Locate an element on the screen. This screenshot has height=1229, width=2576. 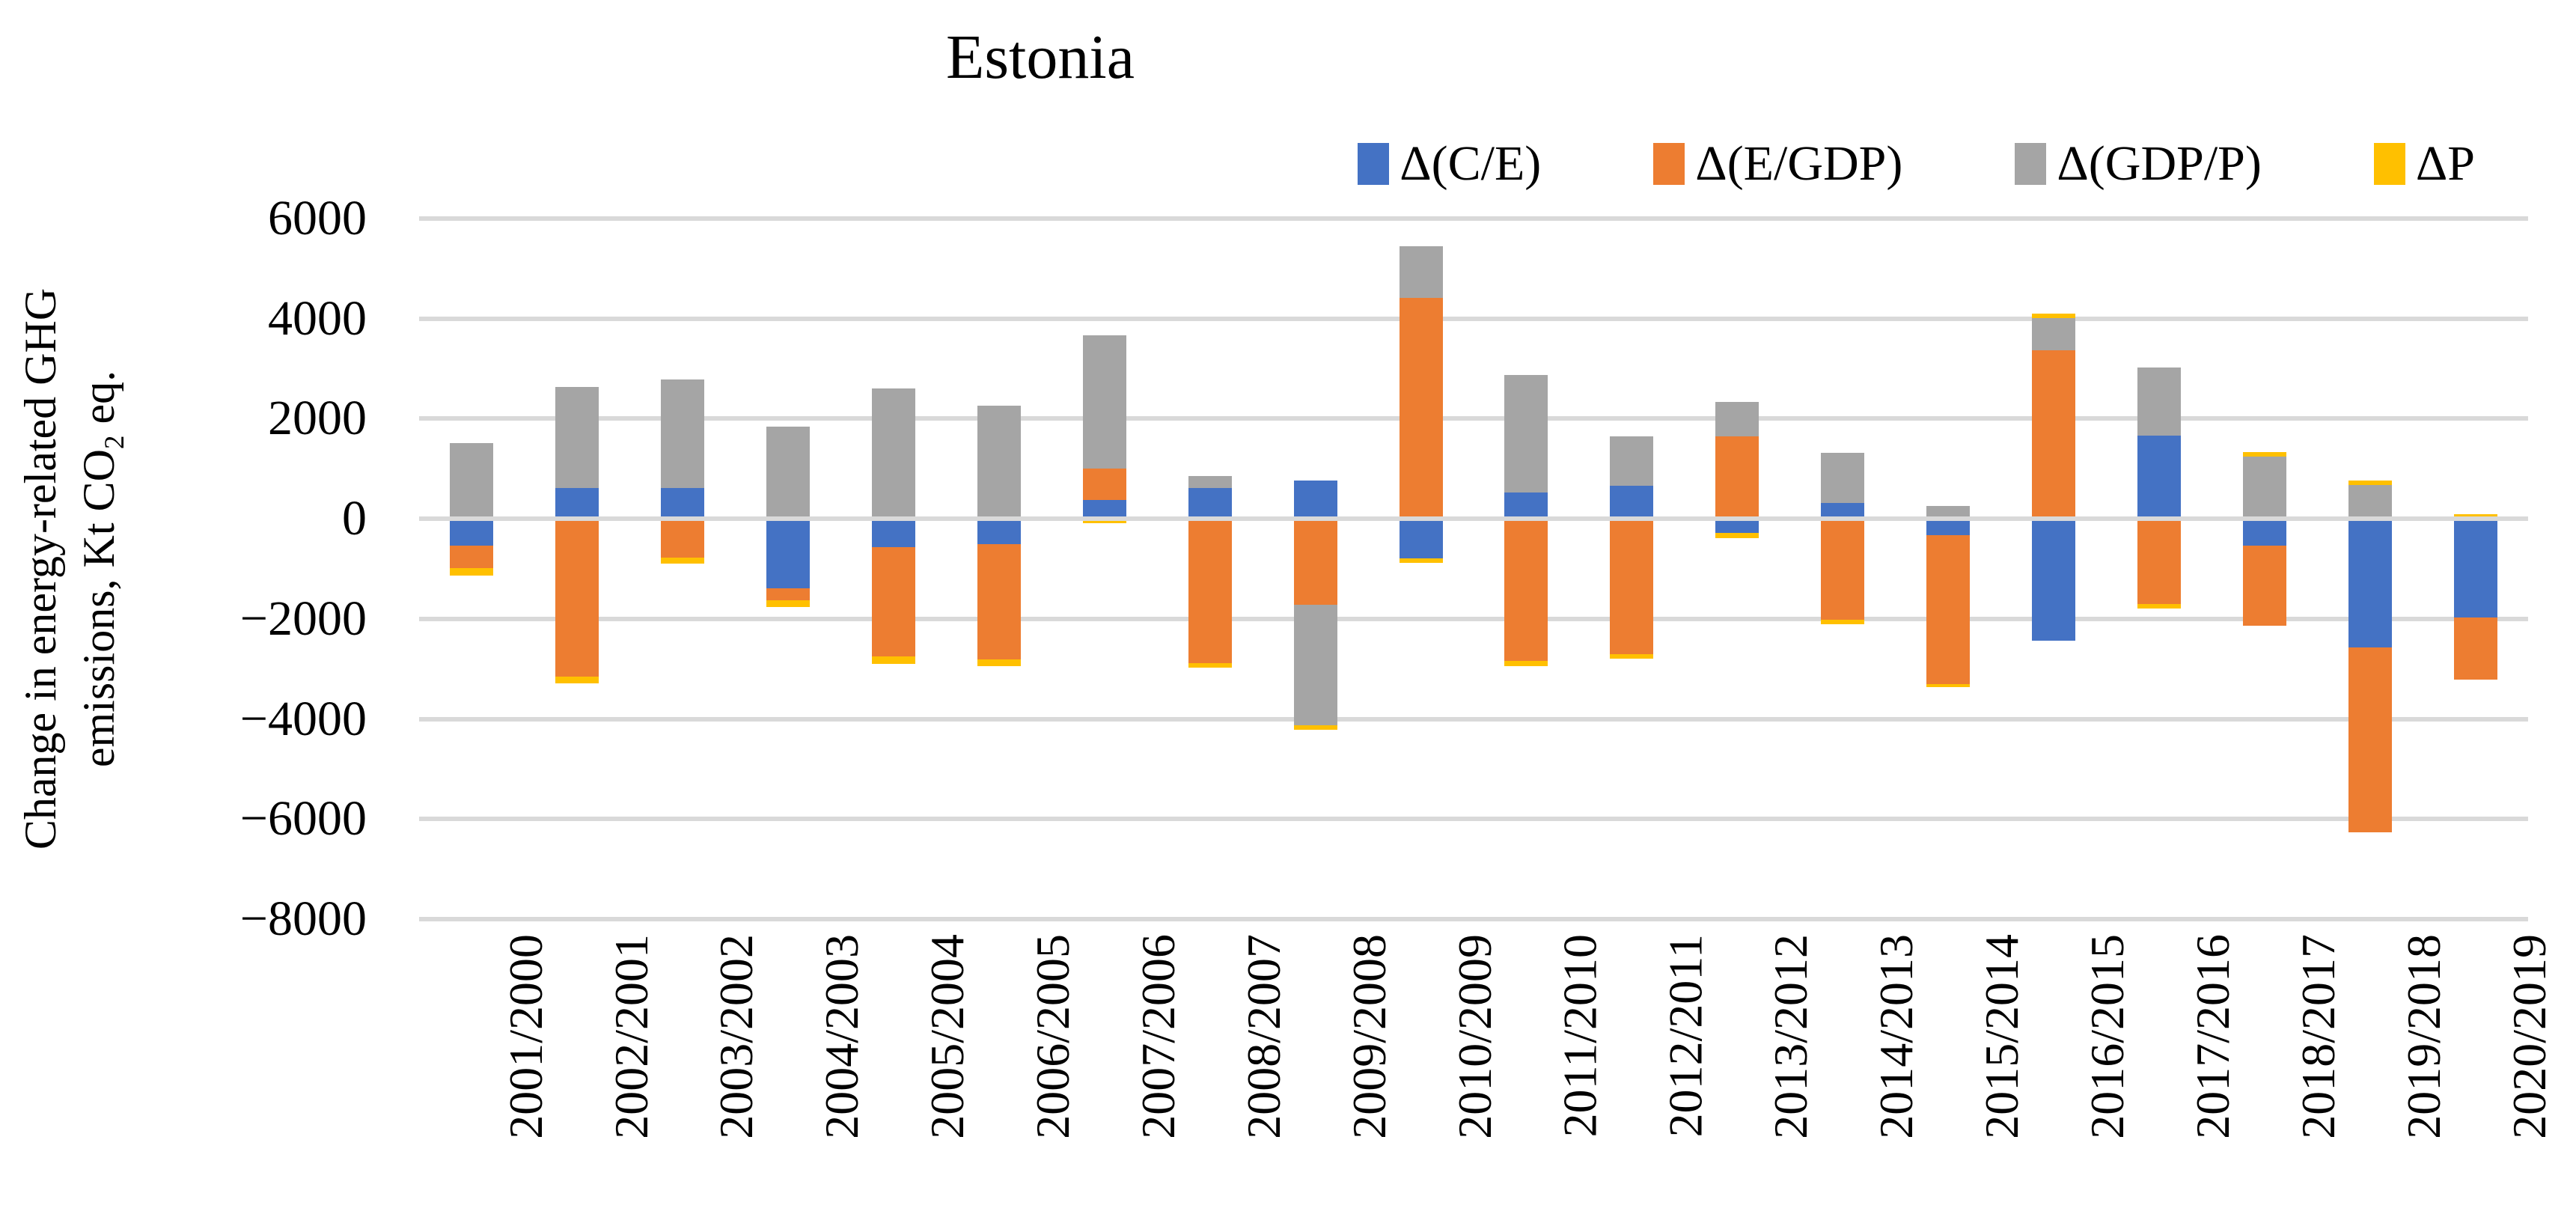
legend-label: Δ(C/E) is located at coordinates (1471, 163).